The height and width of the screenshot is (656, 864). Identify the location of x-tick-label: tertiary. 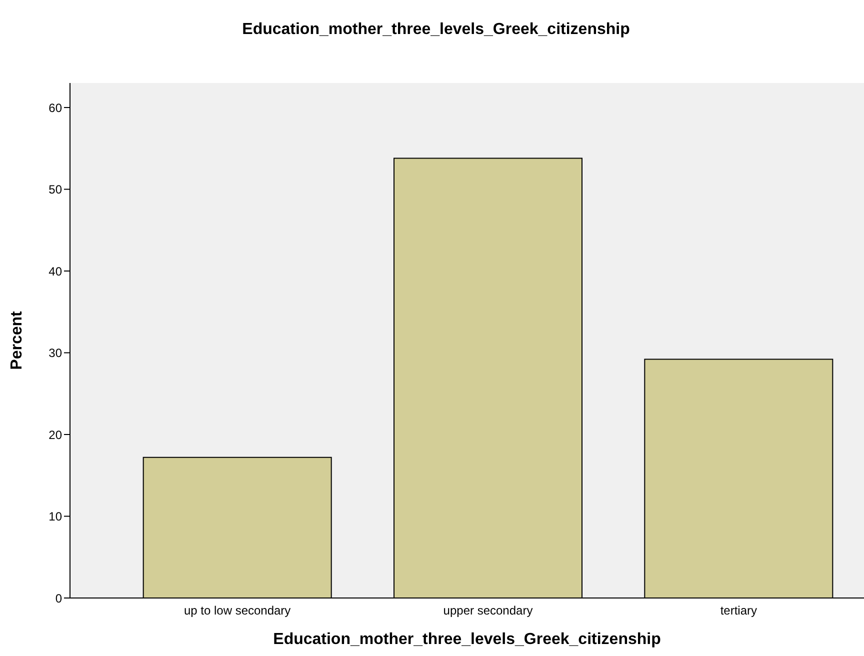
(739, 611).